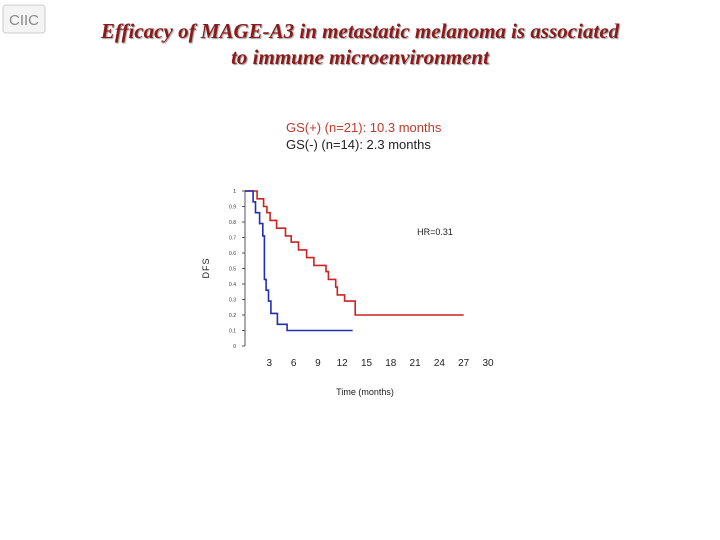  Describe the element at coordinates (299, 261) in the screenshot. I see `gs-negative-survival-line` at that location.